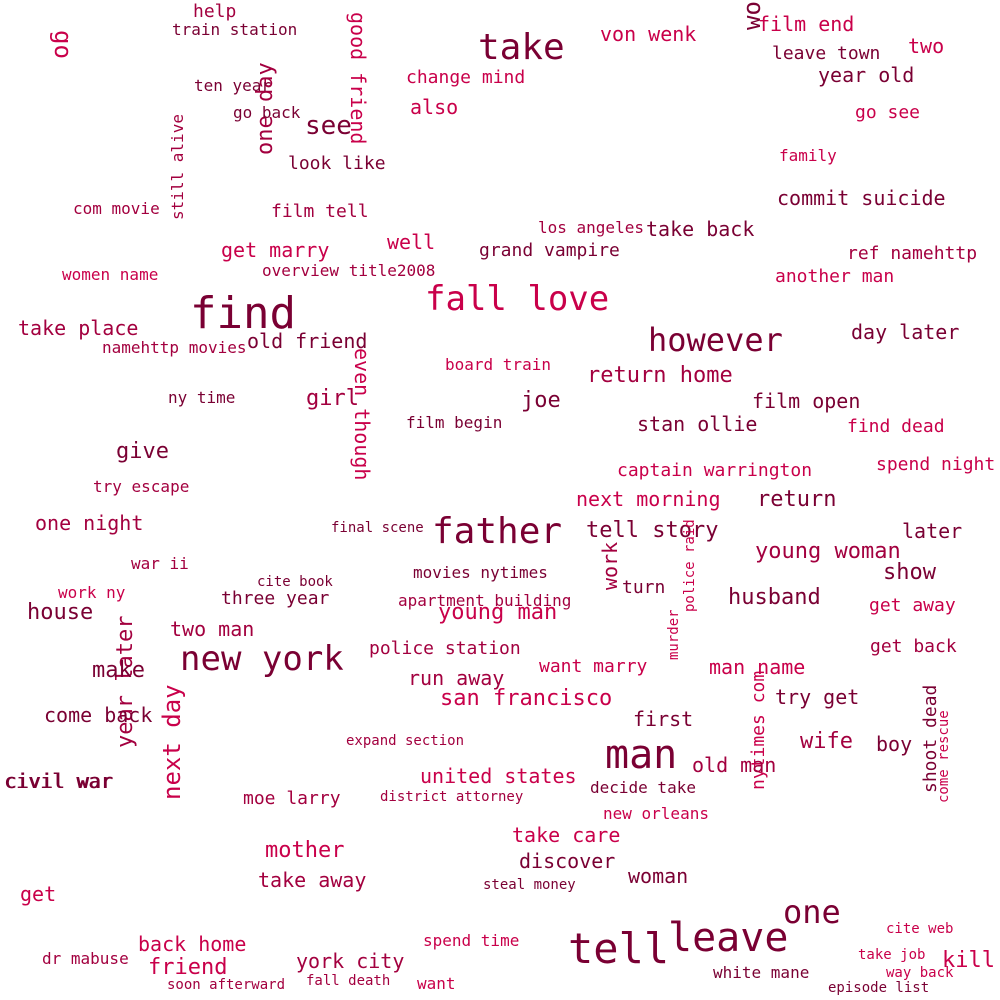 This screenshot has width=1000, height=1000. I want to click on word-film-begin: film begin, so click(454, 422).